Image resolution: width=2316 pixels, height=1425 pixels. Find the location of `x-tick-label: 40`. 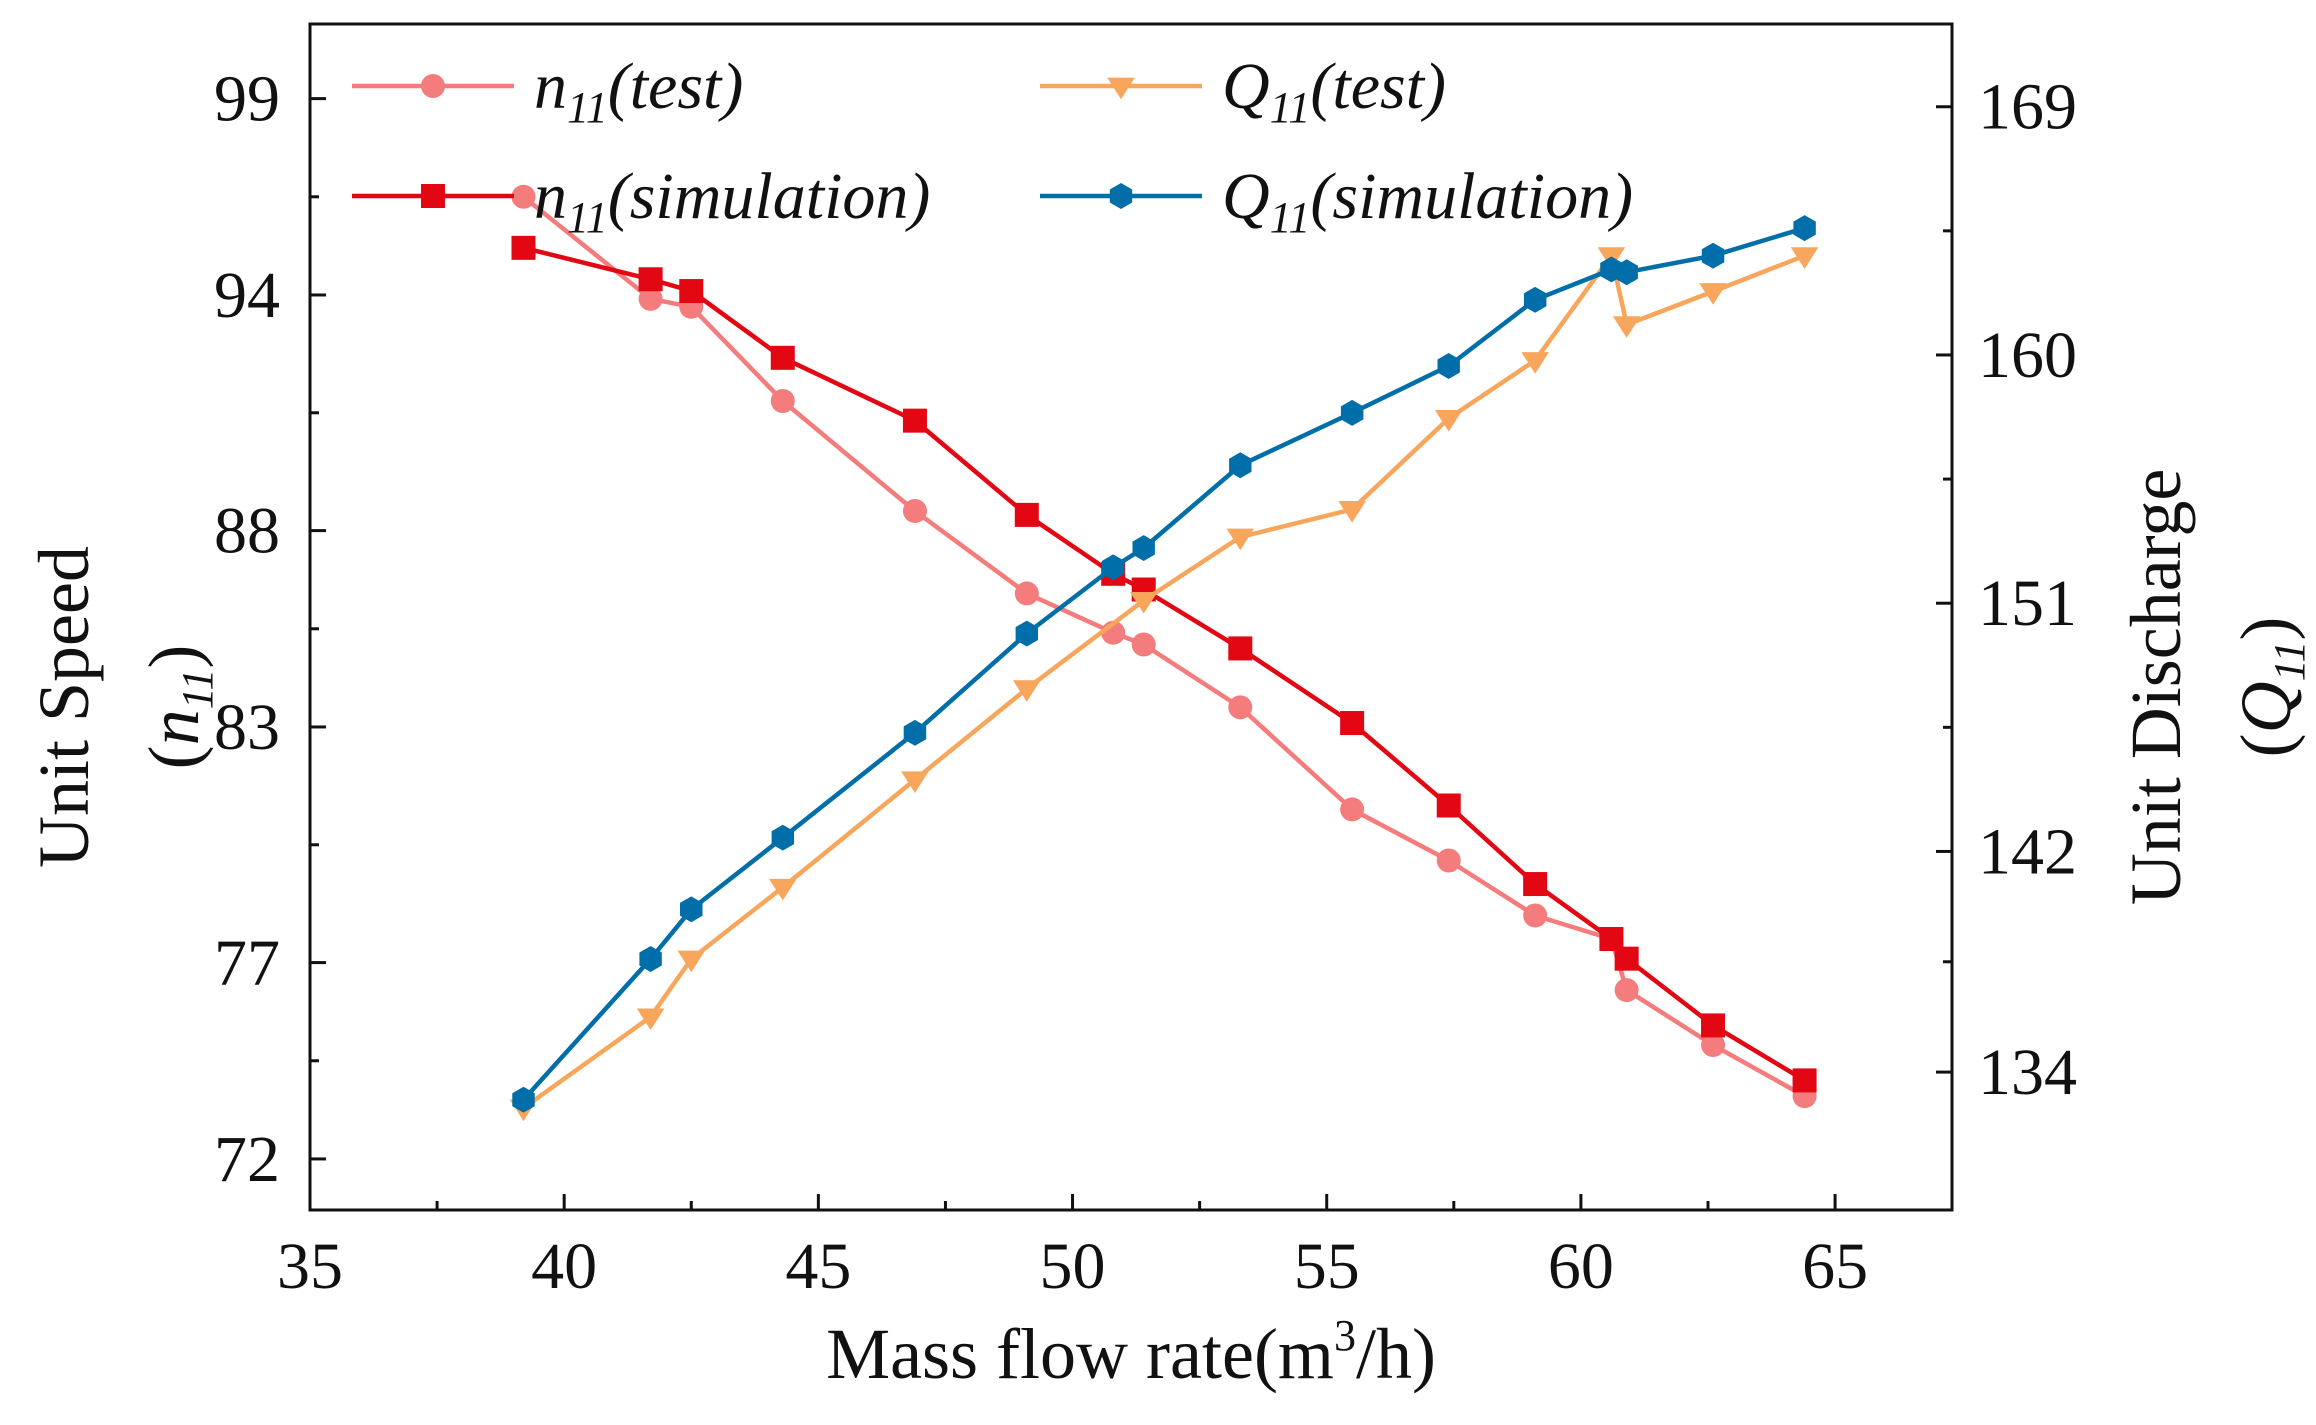

x-tick-label: 40 is located at coordinates (564, 1266).